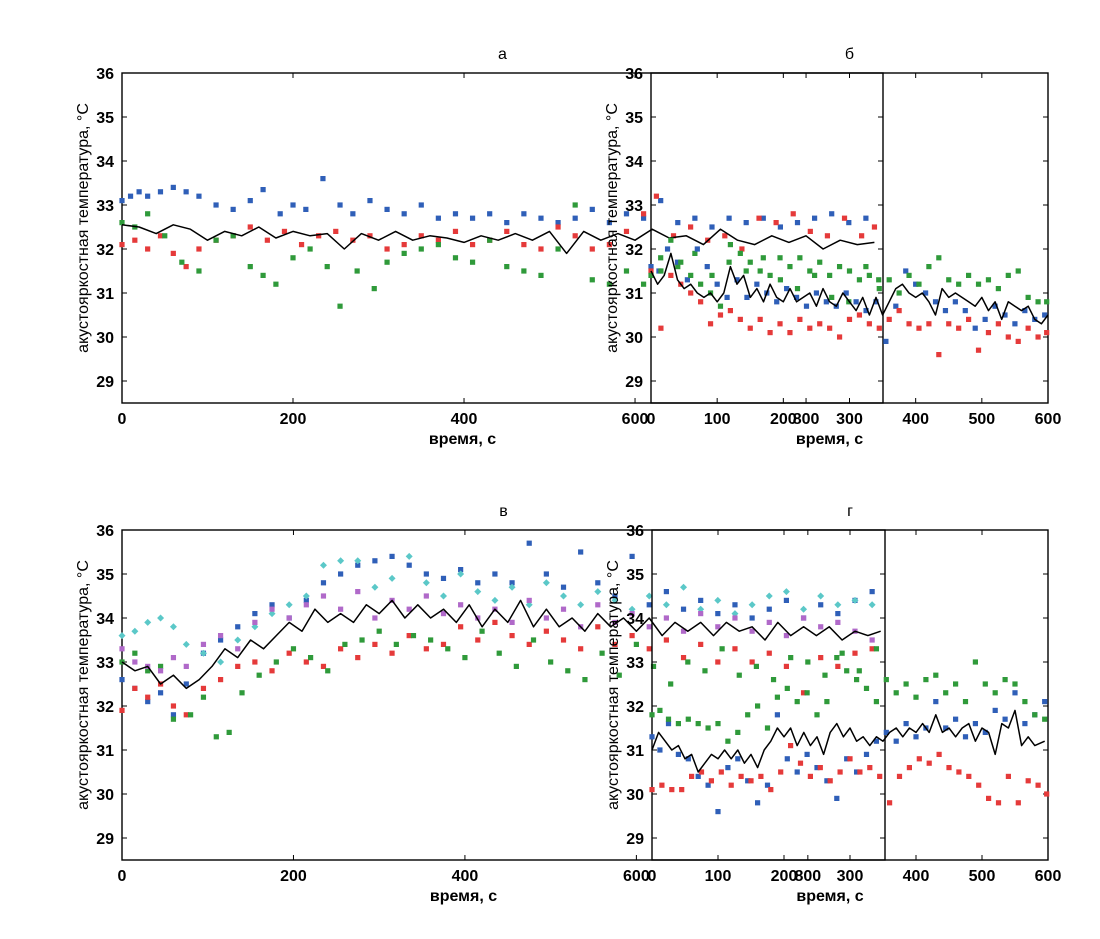 This screenshot has width=1100, height=939. I want to click on y-axis-label: акустояркостная температура, °С, so click(613, 685).